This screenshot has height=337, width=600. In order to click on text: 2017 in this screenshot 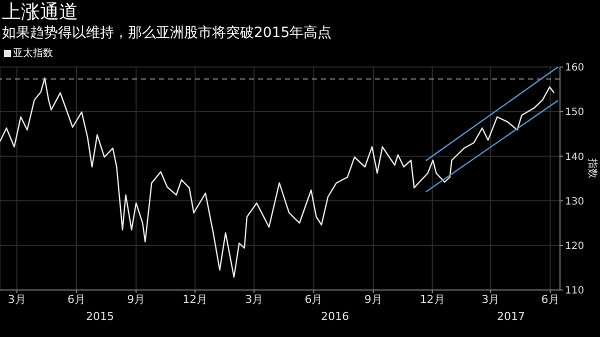, I will do `click(511, 316)`.